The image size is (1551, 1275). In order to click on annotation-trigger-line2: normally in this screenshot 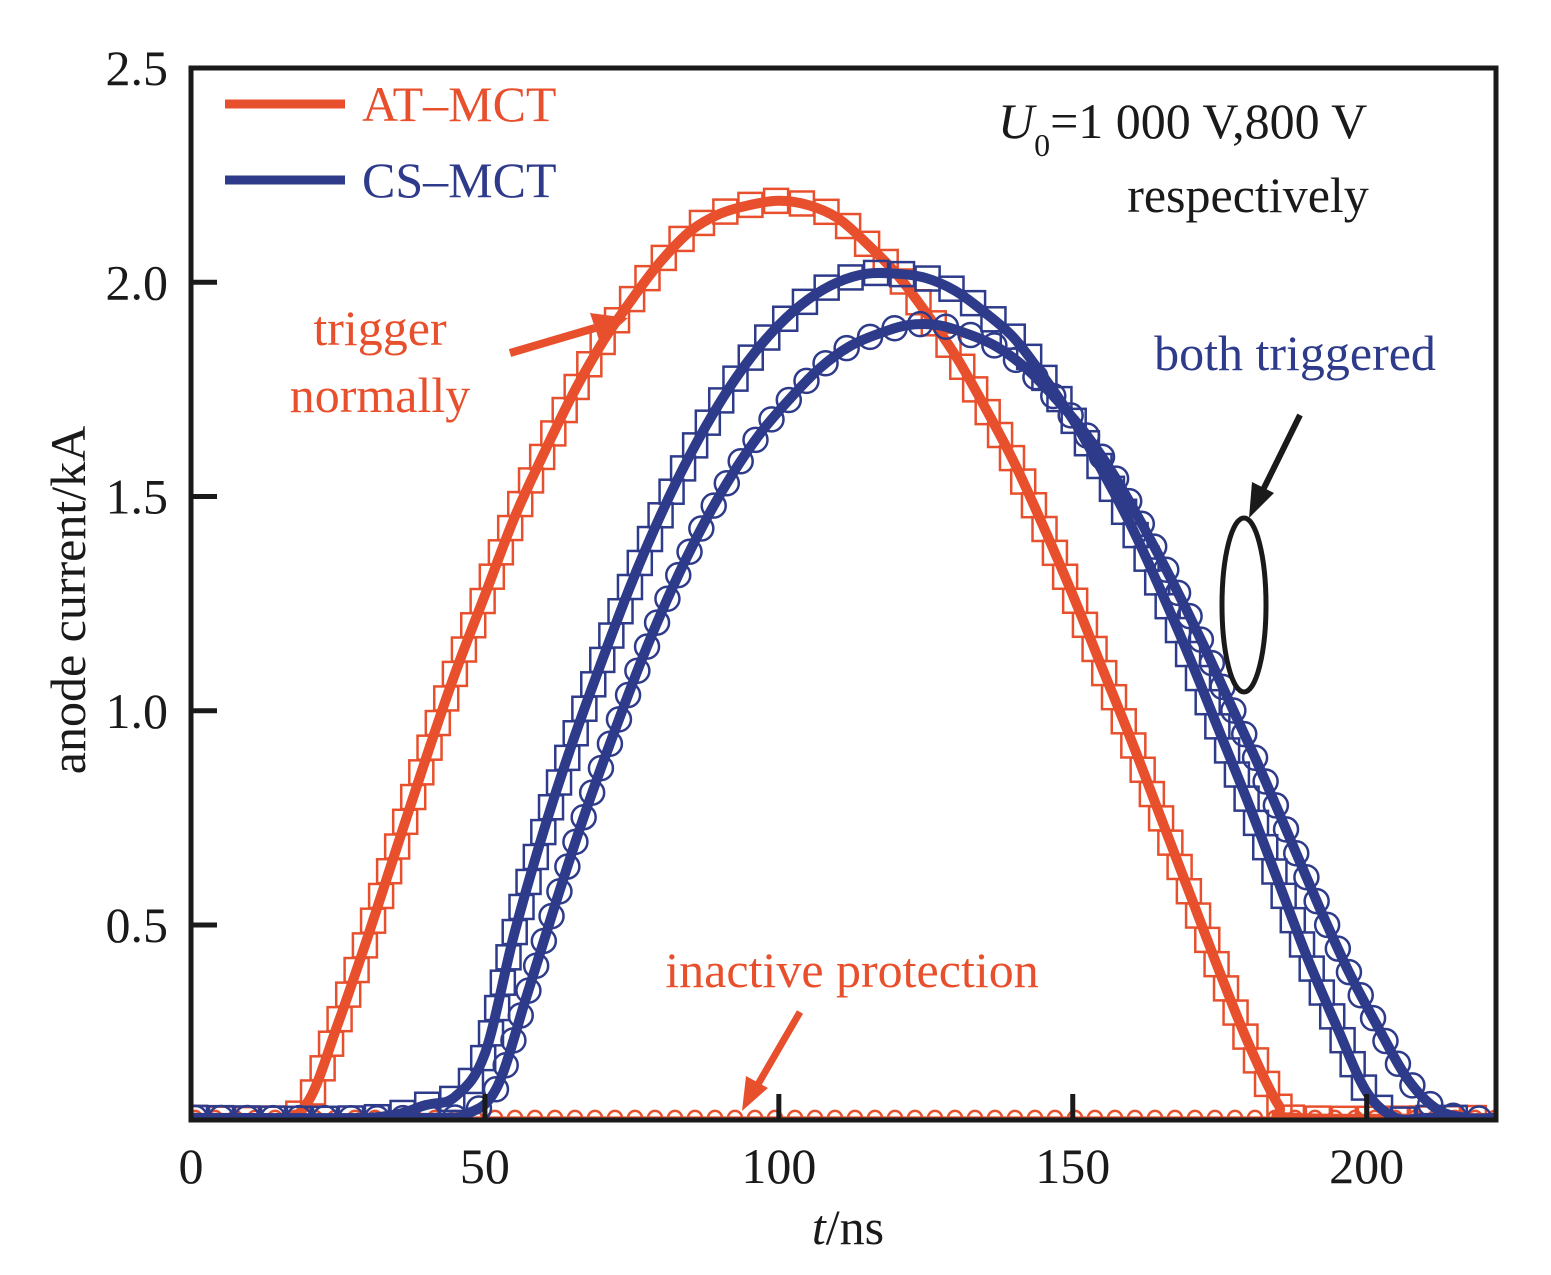, I will do `click(380, 395)`.